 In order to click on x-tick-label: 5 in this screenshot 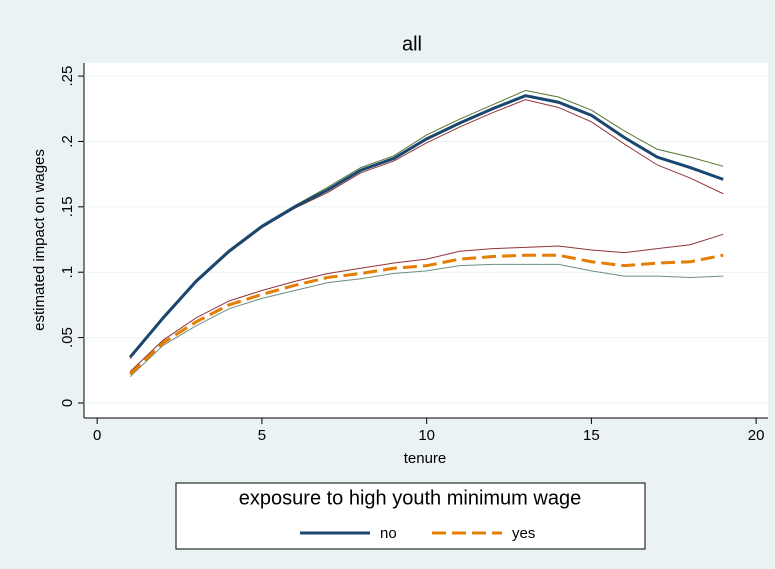, I will do `click(262, 435)`.